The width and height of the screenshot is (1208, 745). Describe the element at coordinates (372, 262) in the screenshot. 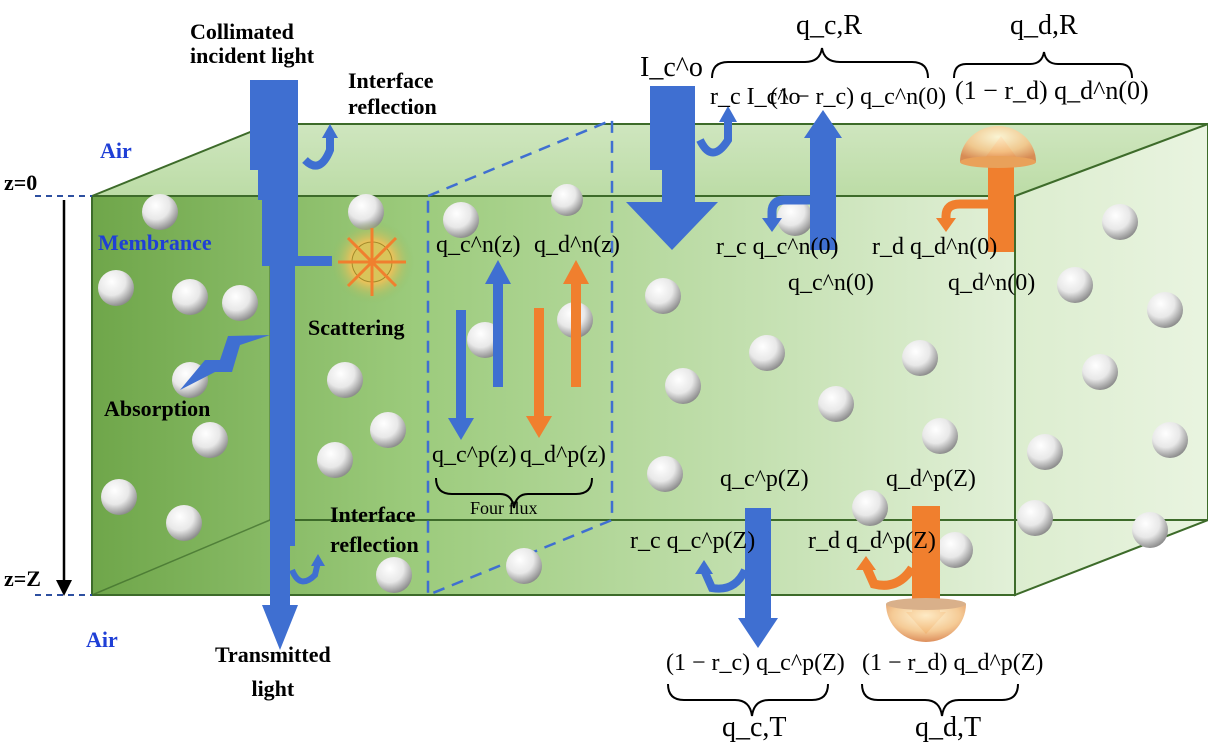

I see `scattering-rays` at that location.